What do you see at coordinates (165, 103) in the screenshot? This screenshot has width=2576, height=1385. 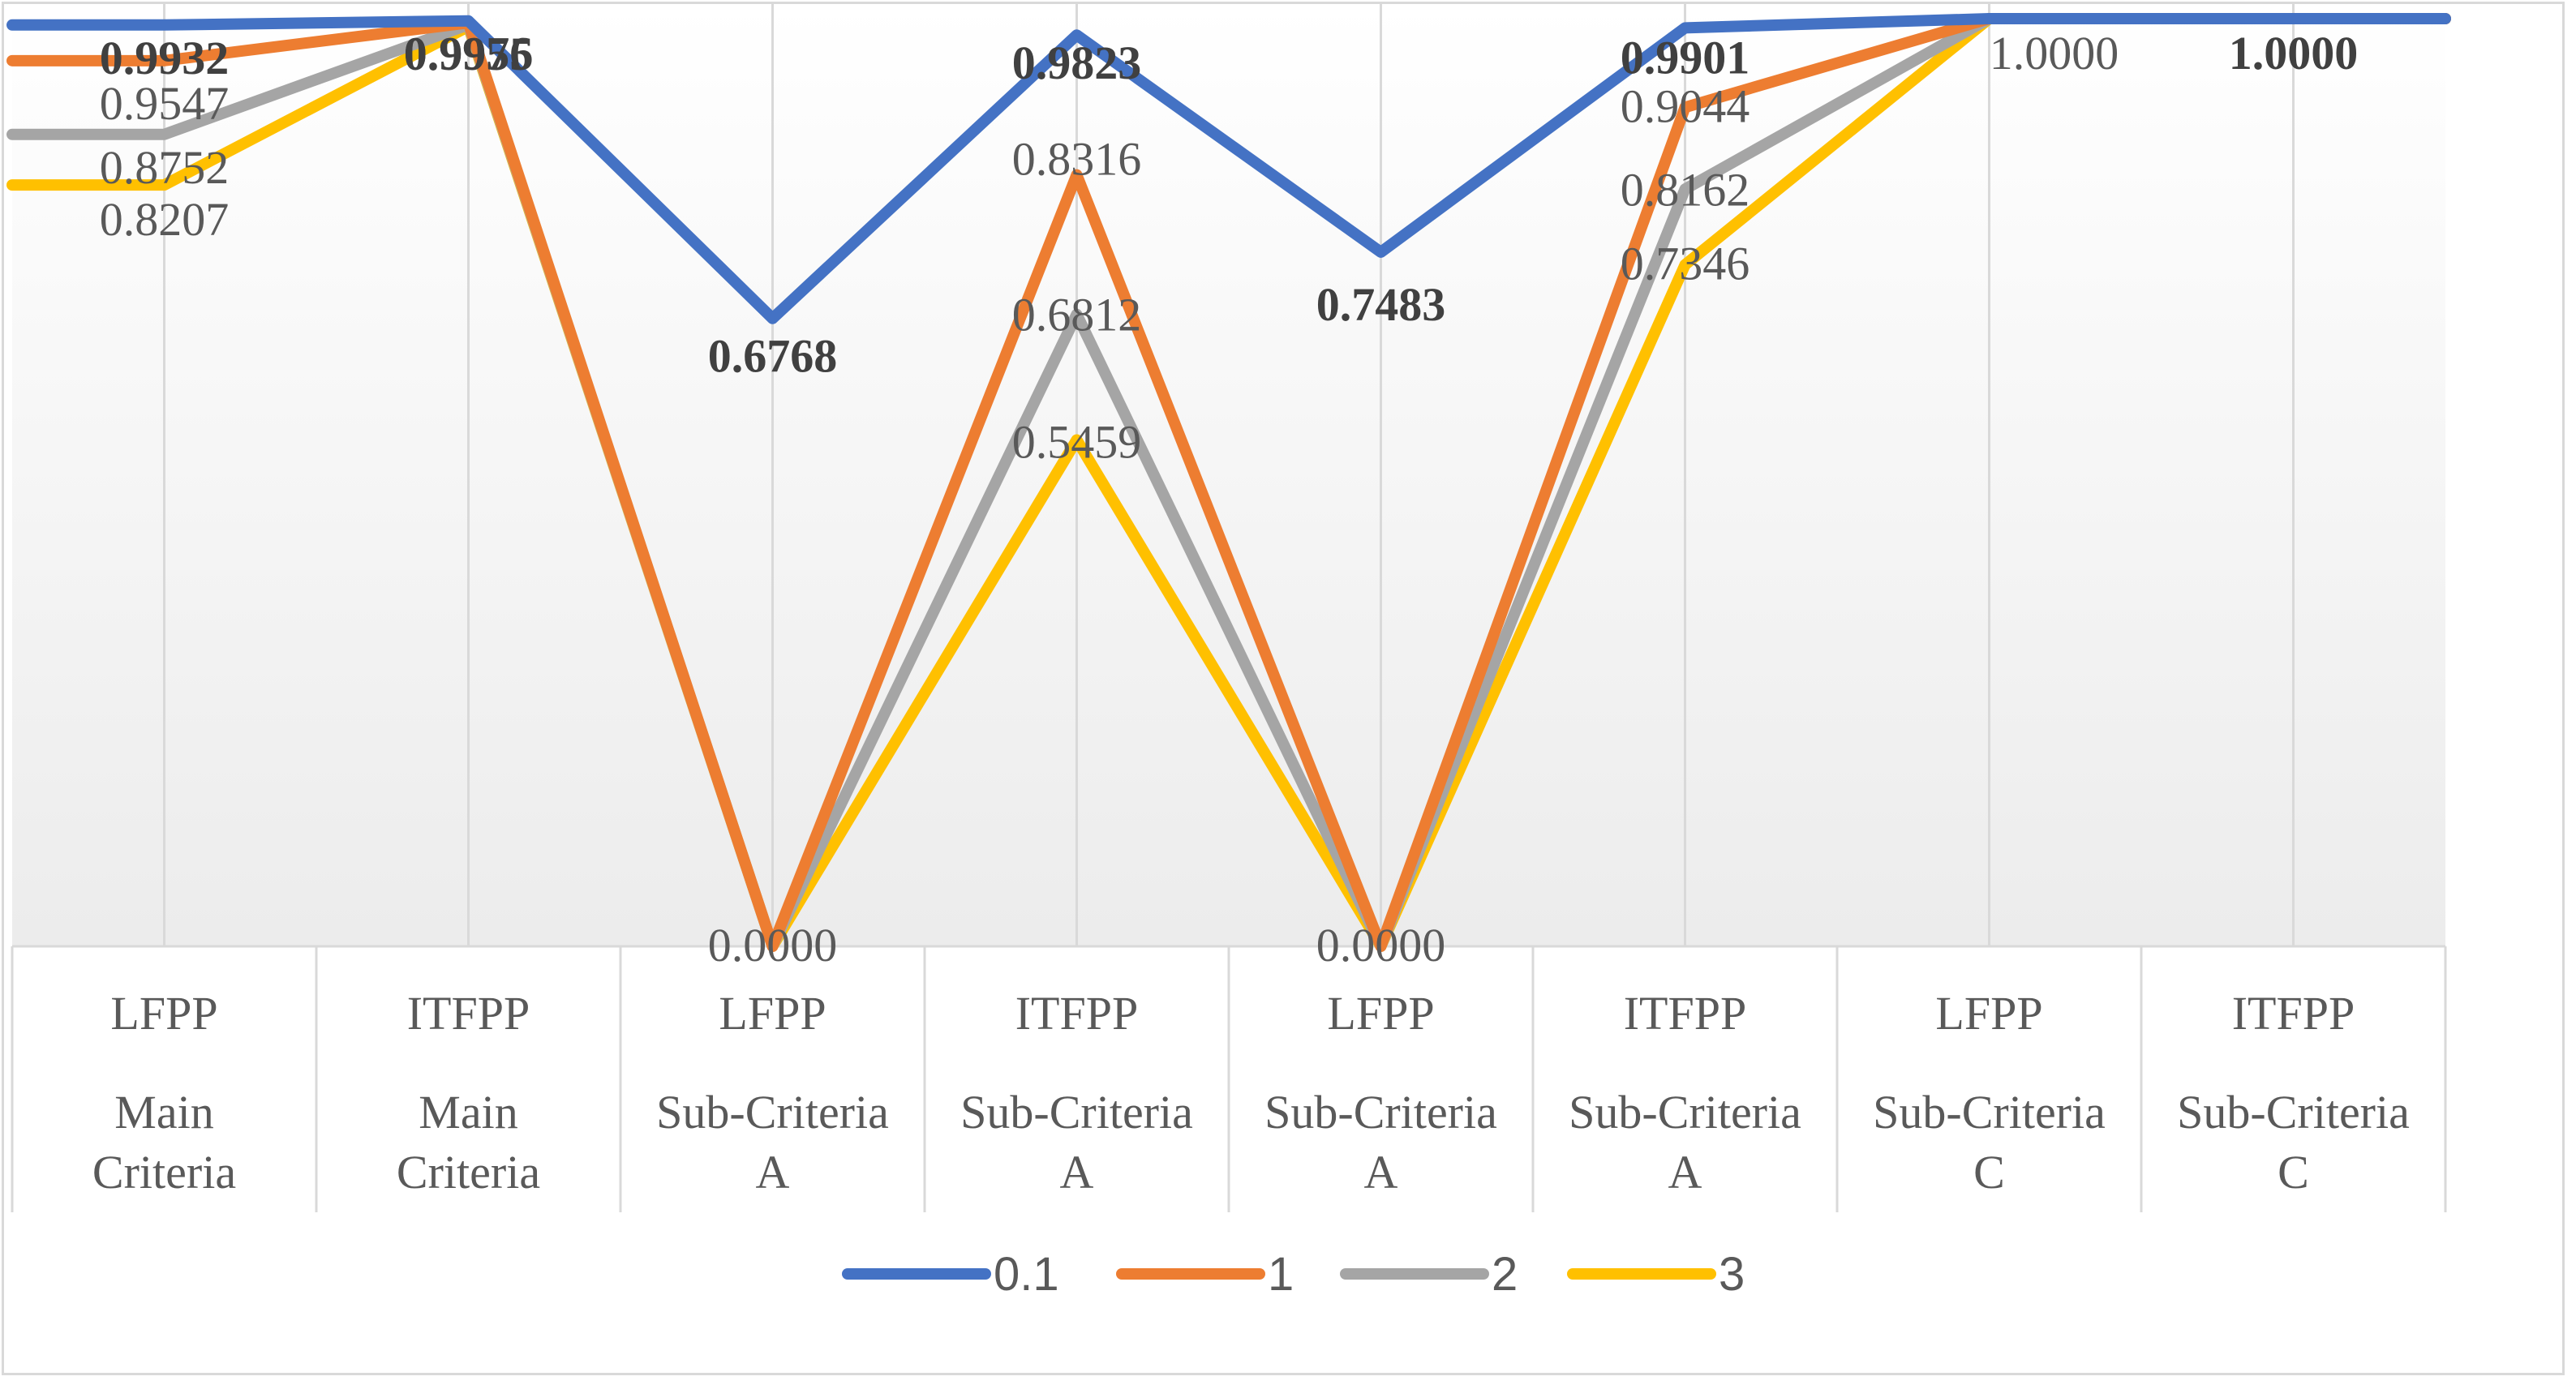 I see `data-label: 0.9547` at bounding box center [165, 103].